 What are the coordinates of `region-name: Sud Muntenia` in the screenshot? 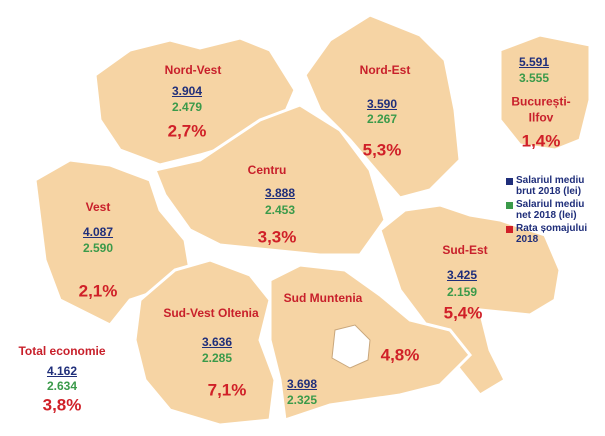 It's located at (323, 298).